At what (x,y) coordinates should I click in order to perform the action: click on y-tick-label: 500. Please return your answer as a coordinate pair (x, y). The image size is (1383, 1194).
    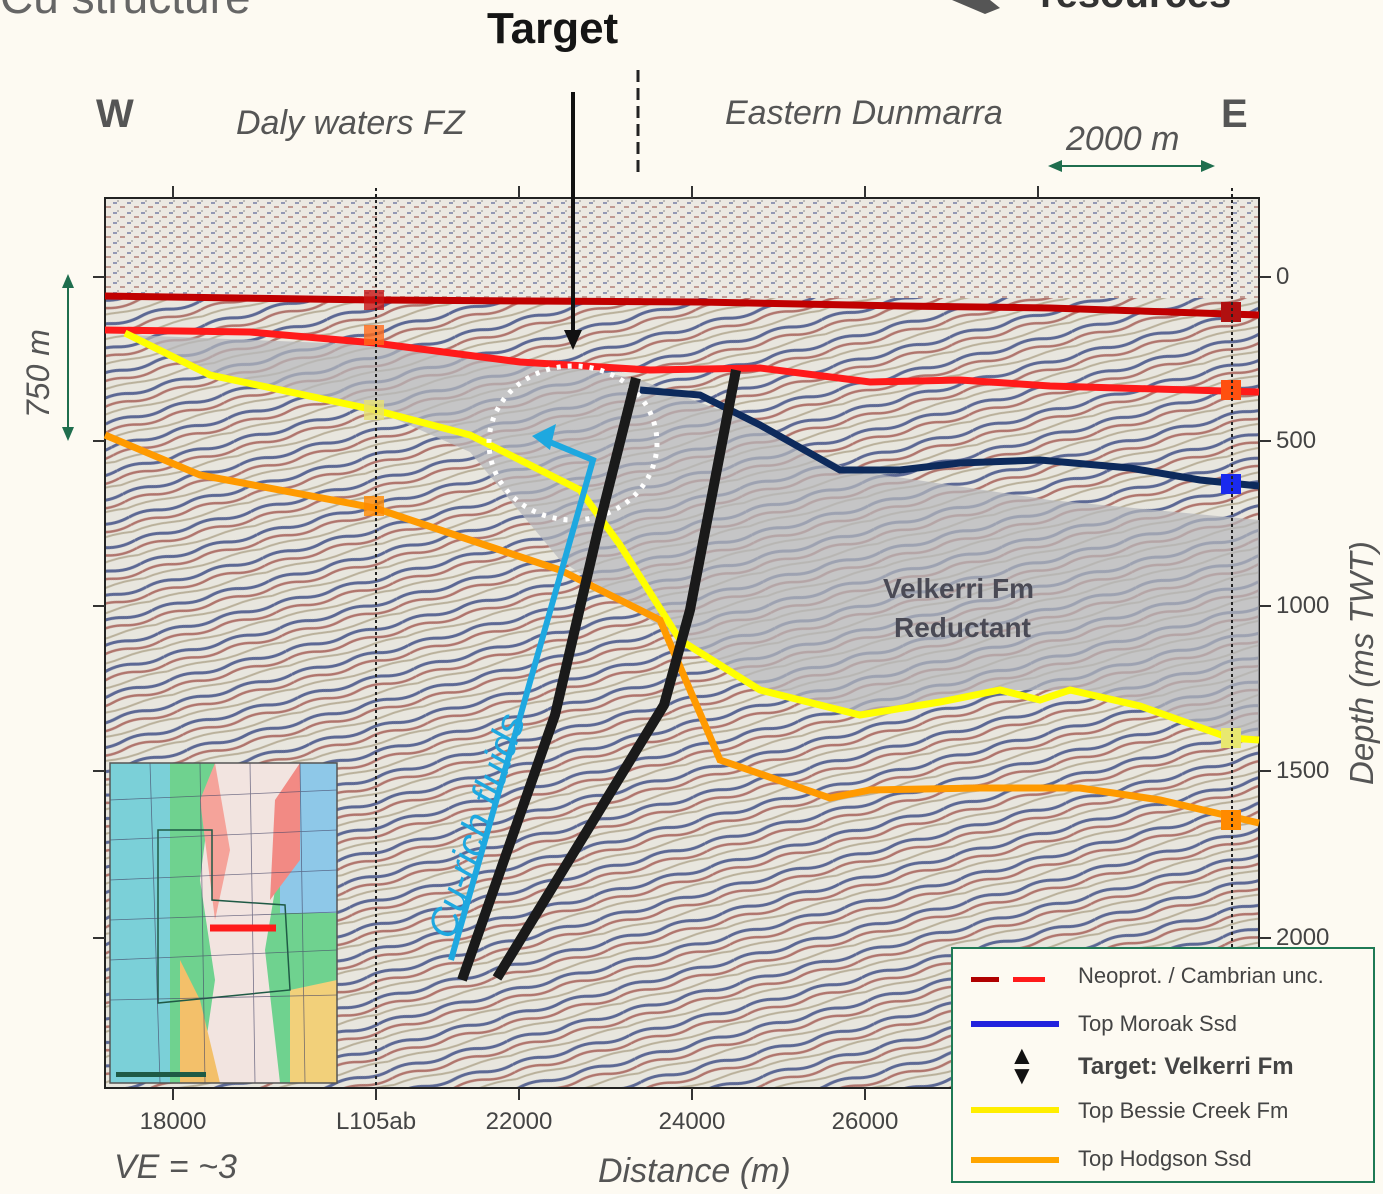
    Looking at the image, I should click on (1296, 440).